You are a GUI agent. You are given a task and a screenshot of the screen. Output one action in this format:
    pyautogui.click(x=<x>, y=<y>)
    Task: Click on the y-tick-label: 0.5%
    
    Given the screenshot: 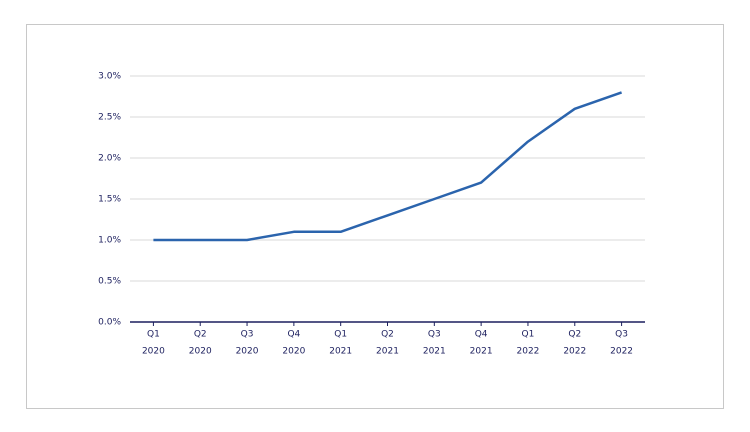 What is the action you would take?
    pyautogui.click(x=109, y=282)
    